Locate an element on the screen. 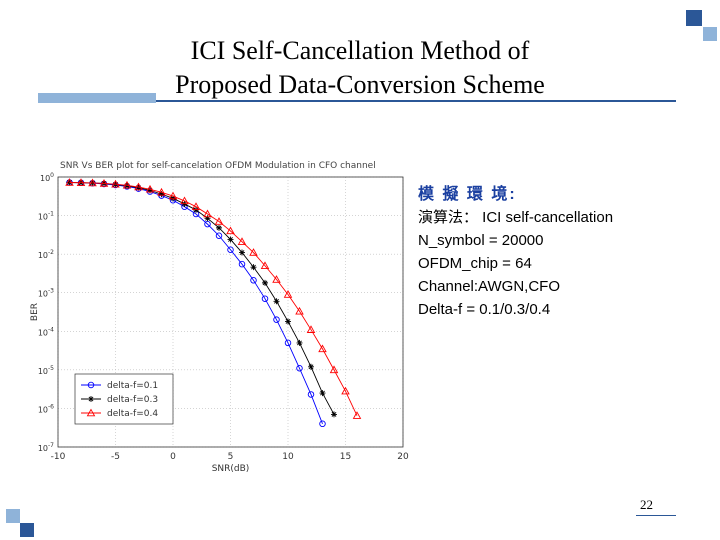 This screenshot has width=720, height=540. y-tick-label: 10⁻⁵ is located at coordinates (46, 370).